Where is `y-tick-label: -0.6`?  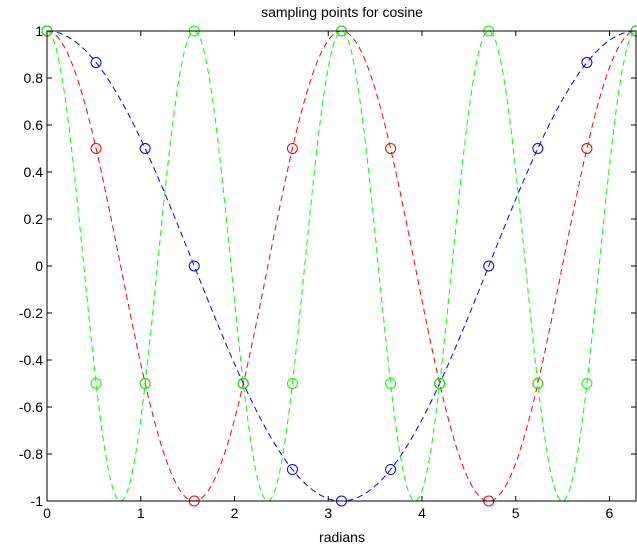
y-tick-label: -0.6 is located at coordinates (31, 407).